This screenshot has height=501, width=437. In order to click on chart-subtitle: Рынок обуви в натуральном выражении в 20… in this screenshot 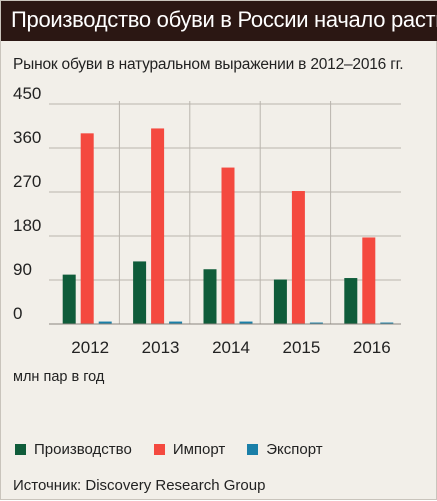, I will do `click(208, 64)`.